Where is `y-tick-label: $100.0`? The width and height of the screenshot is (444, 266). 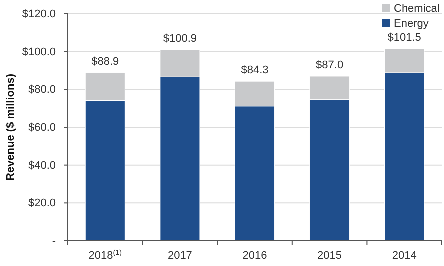
y-tick-label: $100.0 is located at coordinates (39, 52).